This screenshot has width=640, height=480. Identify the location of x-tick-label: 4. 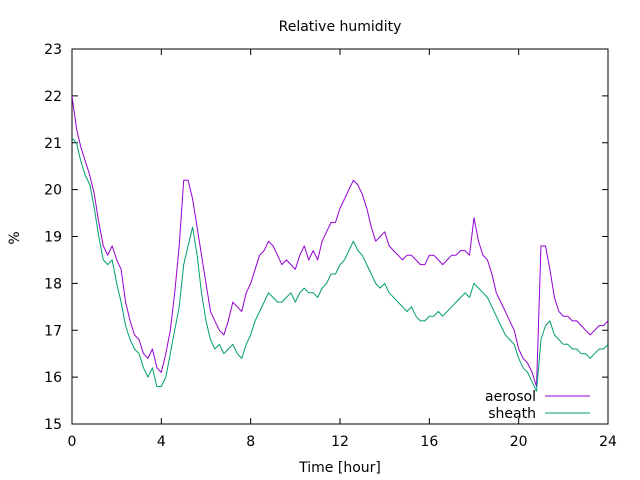
(161, 442).